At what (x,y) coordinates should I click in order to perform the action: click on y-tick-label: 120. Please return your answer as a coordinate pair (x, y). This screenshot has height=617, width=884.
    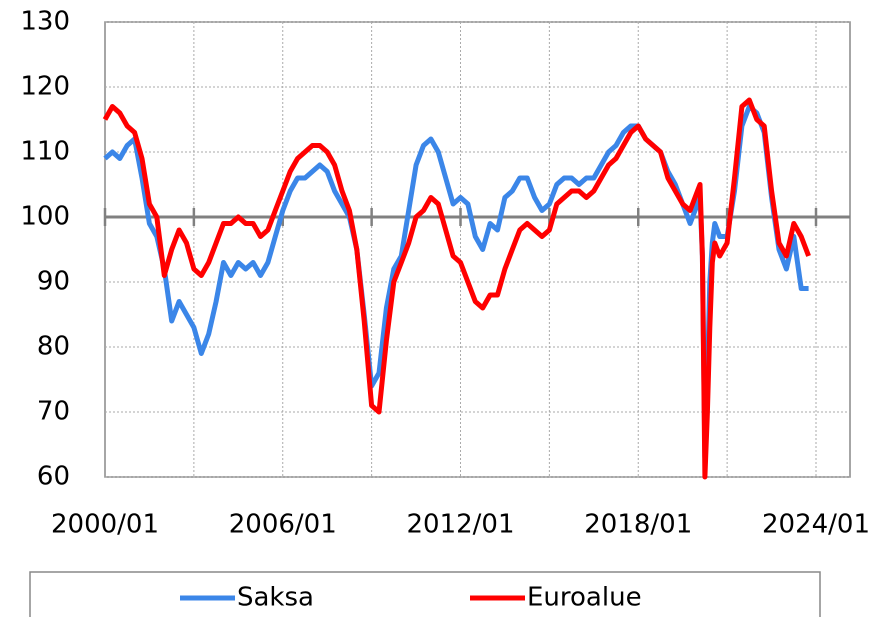
    Looking at the image, I should click on (45, 87).